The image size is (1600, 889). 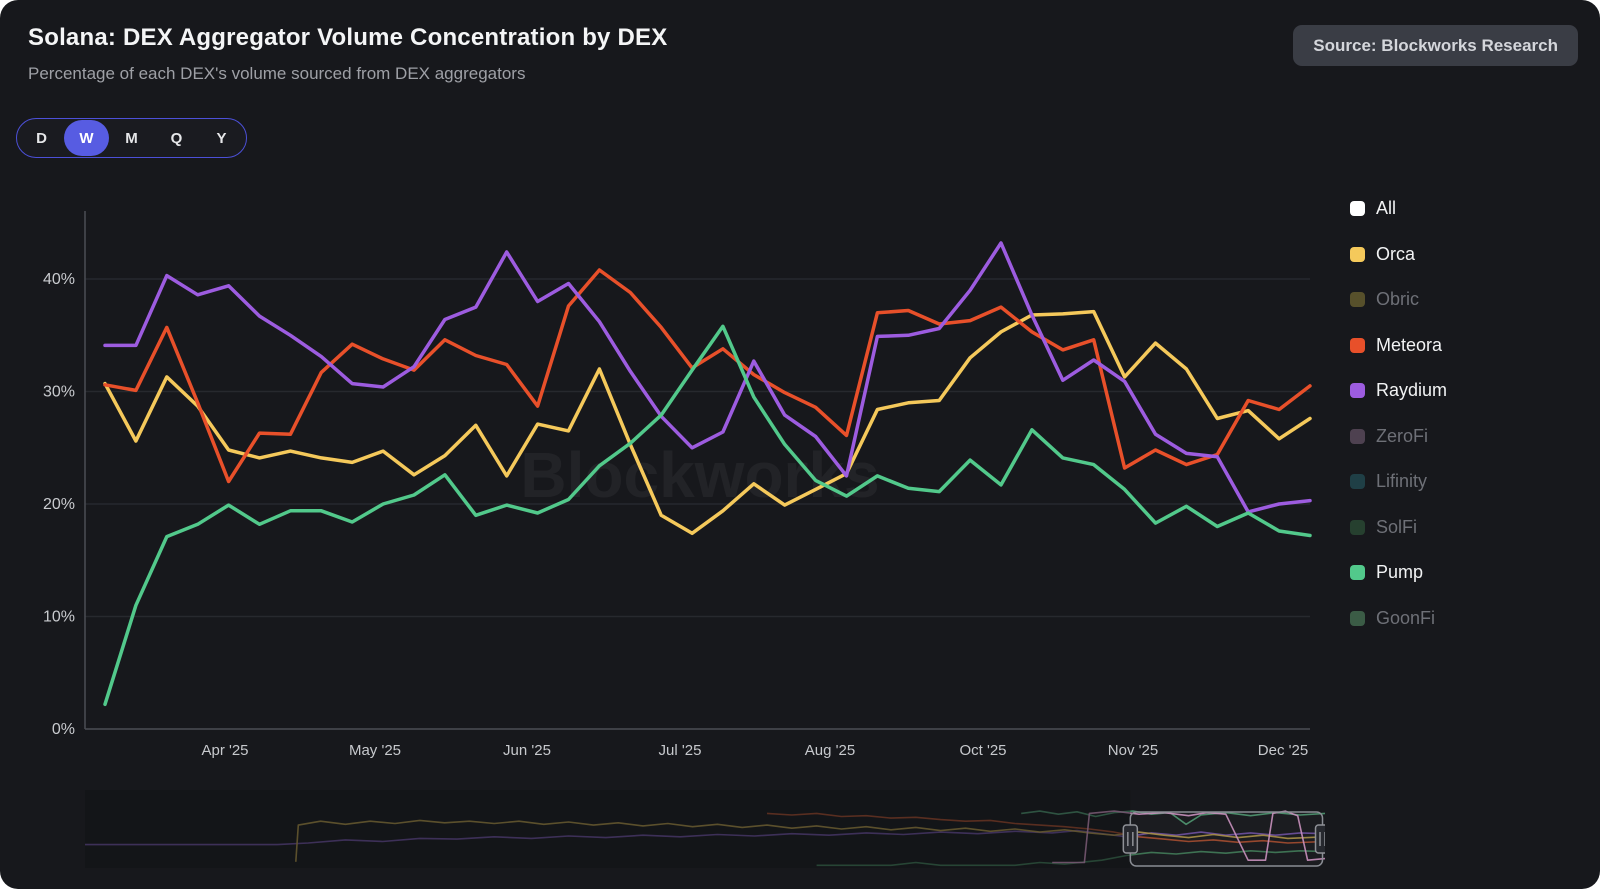 I want to click on y-axis-label: 0%, so click(x=63, y=729).